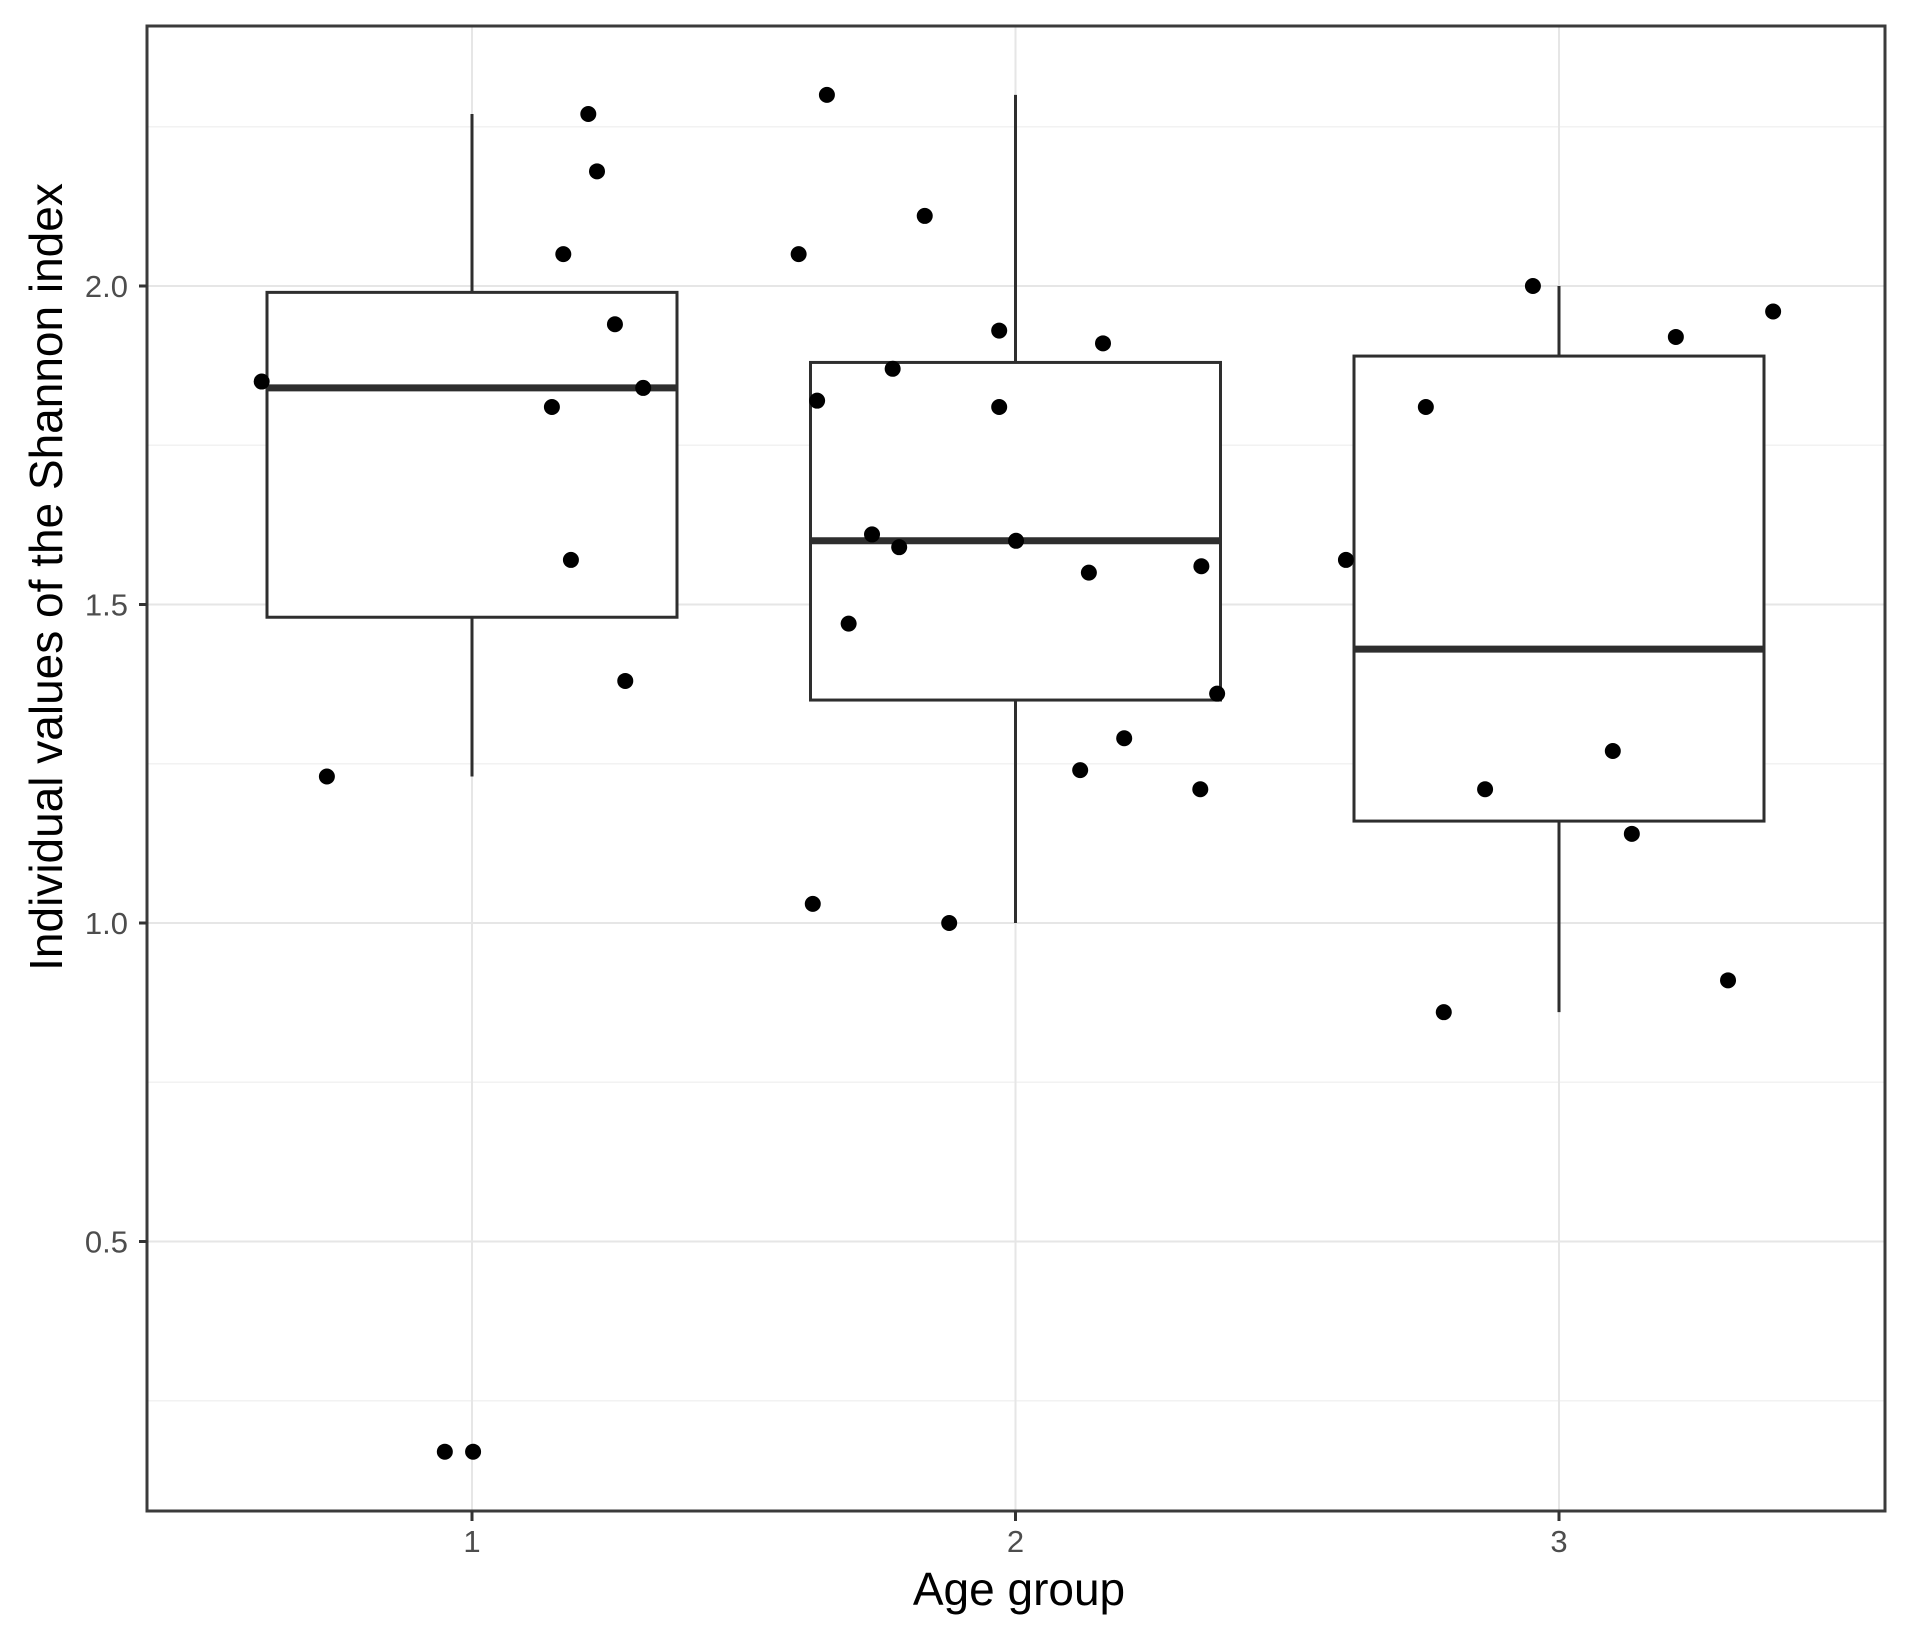 The image size is (1910, 1644). Describe the element at coordinates (1558, 1541) in the screenshot. I see `x-tick-label: 3` at that location.